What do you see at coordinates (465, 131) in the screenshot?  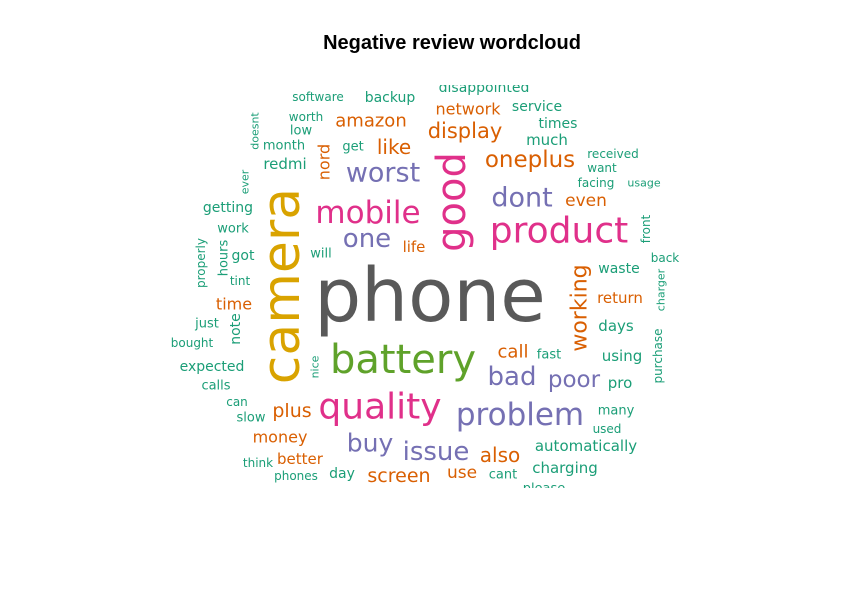 I see `word-display: display` at bounding box center [465, 131].